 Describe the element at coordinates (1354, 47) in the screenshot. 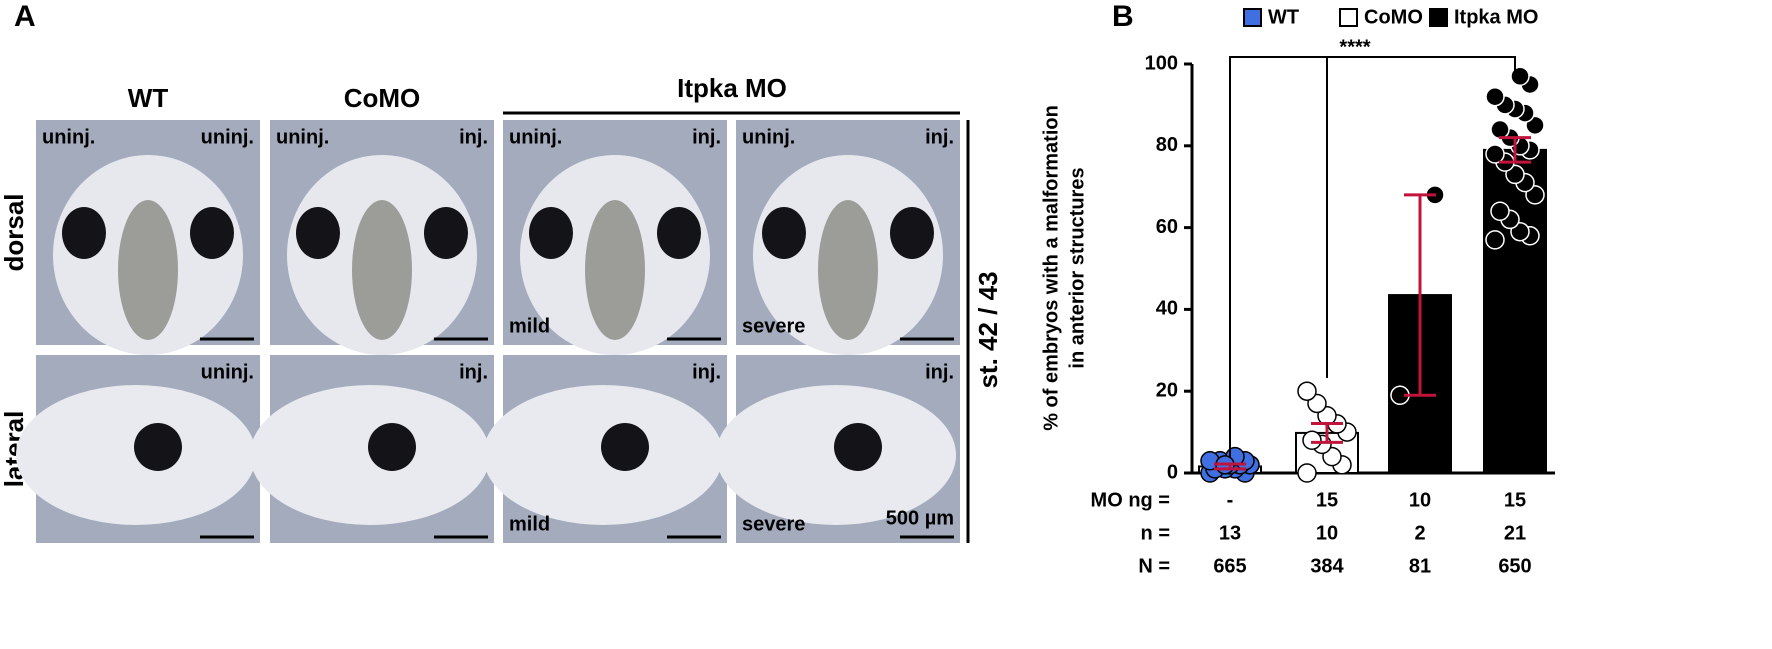

I see `significance-label: ****` at that location.